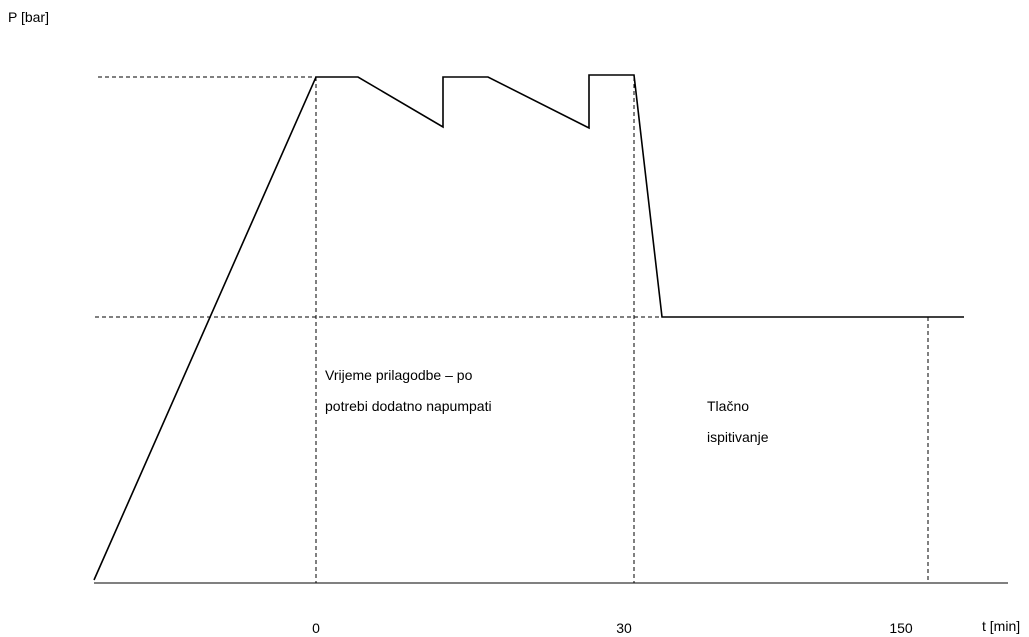  I want to click on x-tick-label-150: 150, so click(901, 628).